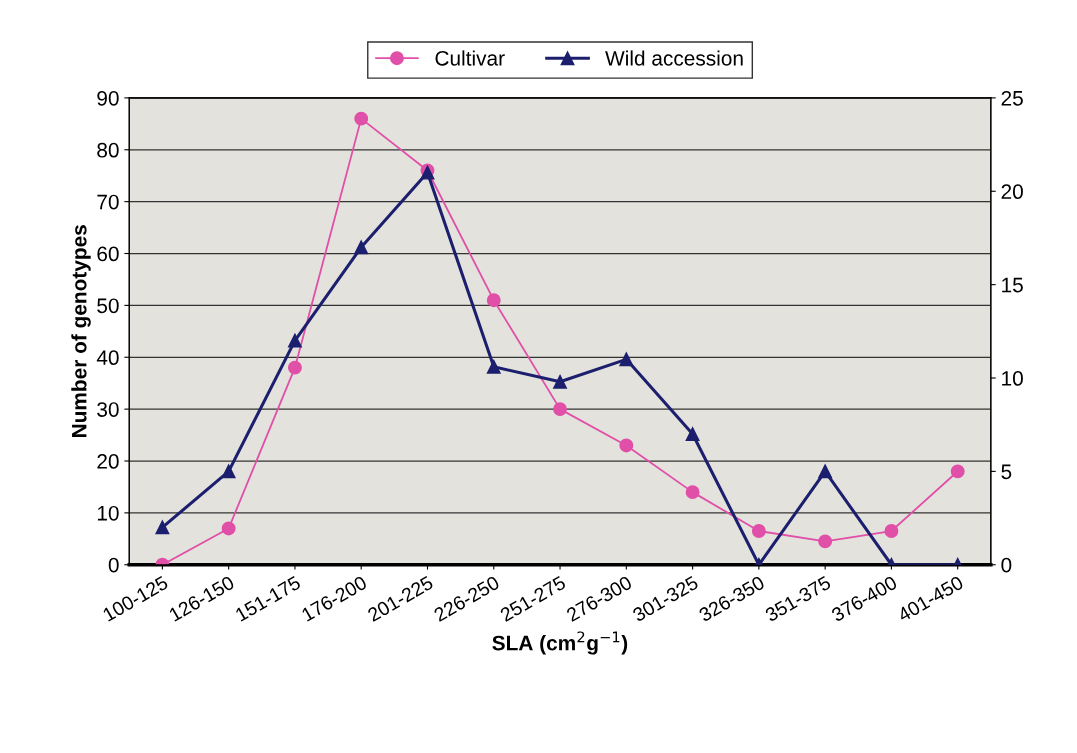  Describe the element at coordinates (107, 358) in the screenshot. I see `y-tick-label: 40` at that location.